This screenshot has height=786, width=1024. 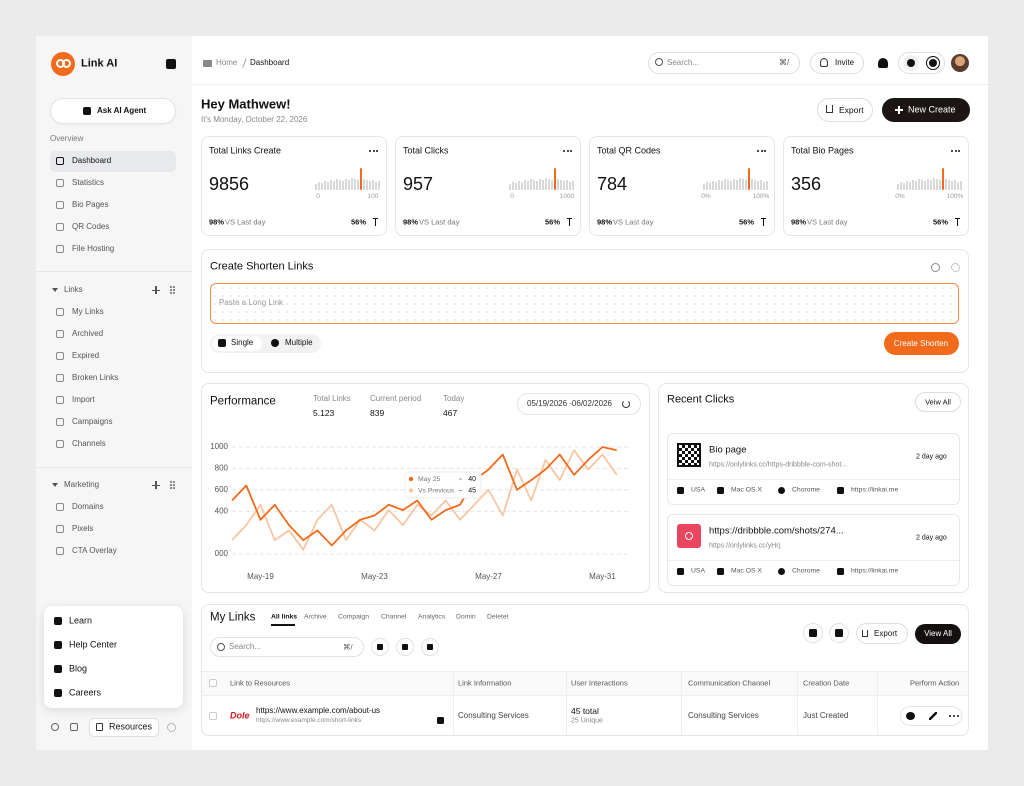 I want to click on copy-button, so click(x=440, y=720).